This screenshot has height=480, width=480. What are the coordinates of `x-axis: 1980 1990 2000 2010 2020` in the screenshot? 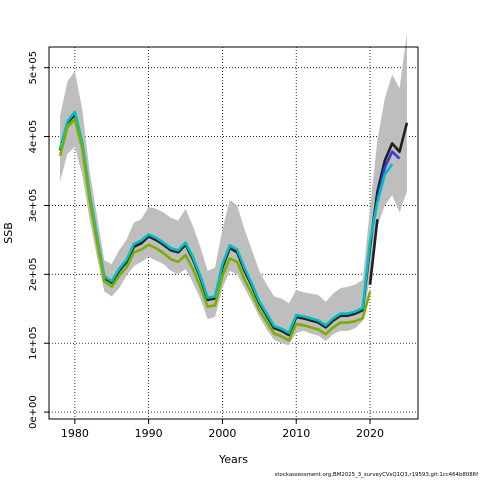 It's located at (222, 429).